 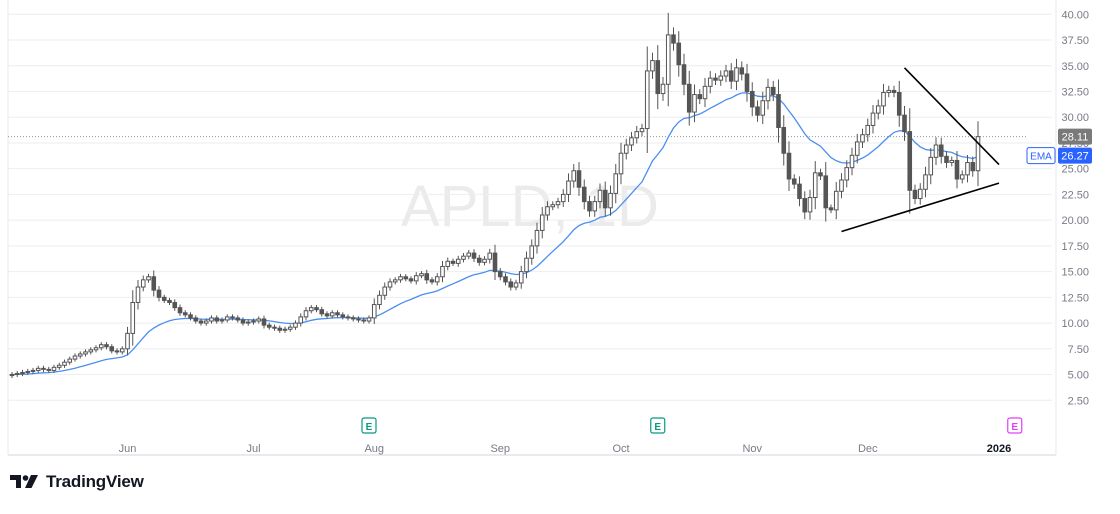 What do you see at coordinates (1075, 273) in the screenshot?
I see `y-tick-label: 15.00` at bounding box center [1075, 273].